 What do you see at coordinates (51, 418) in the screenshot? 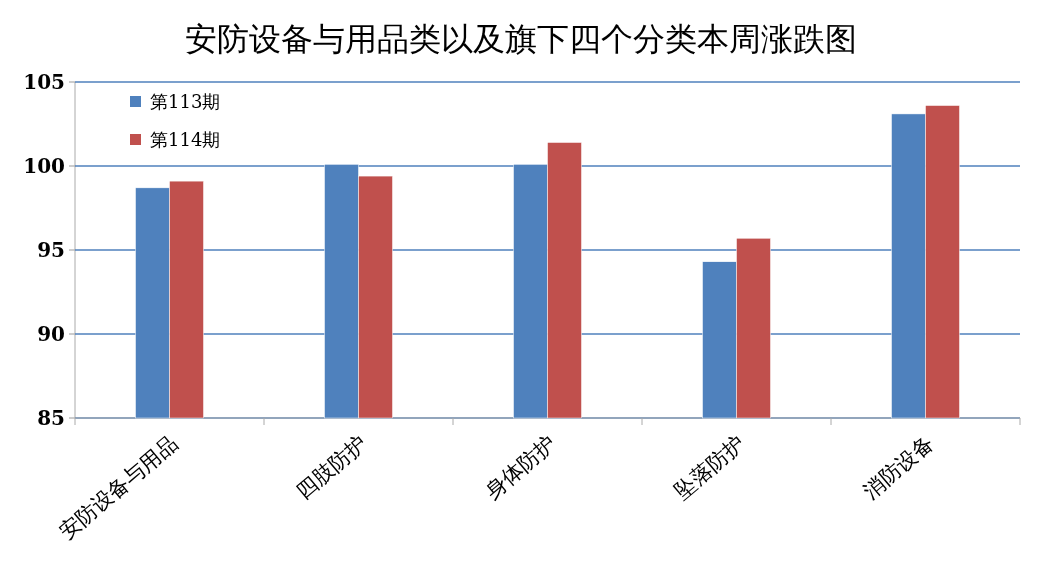
I see `y-tick-label: 85` at bounding box center [51, 418].